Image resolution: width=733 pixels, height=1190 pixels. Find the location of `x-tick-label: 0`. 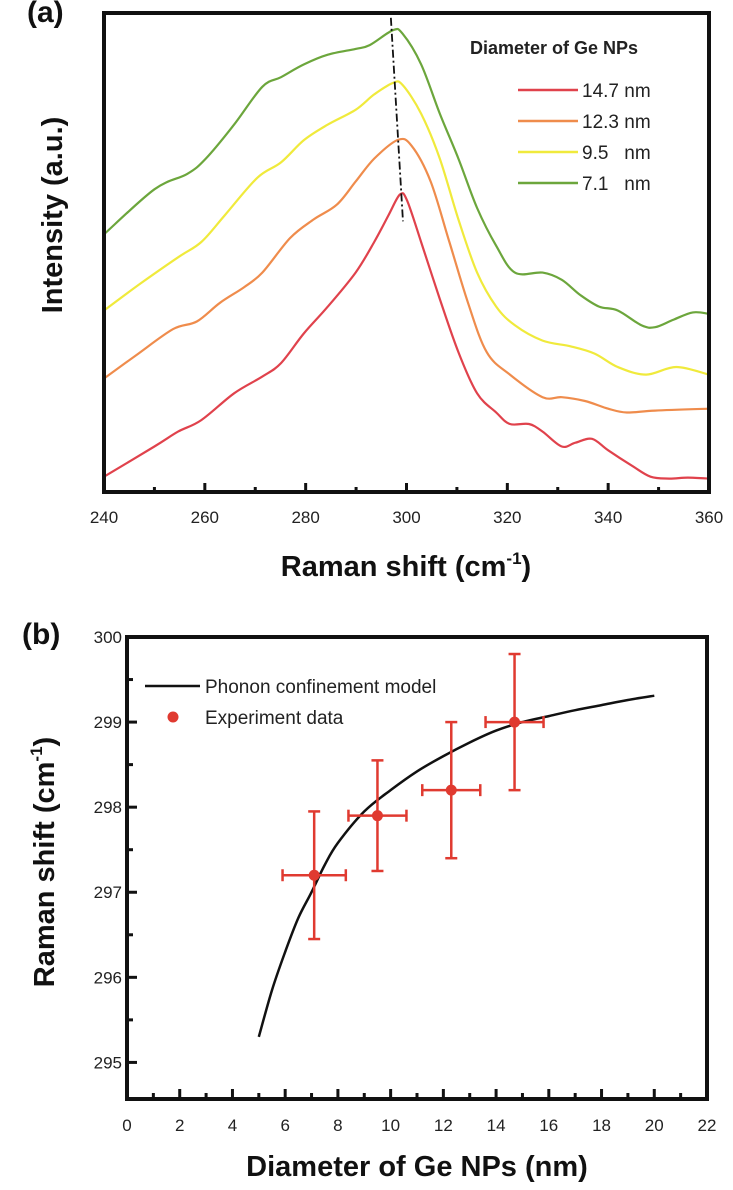

x-tick-label: 0 is located at coordinates (126, 1125).